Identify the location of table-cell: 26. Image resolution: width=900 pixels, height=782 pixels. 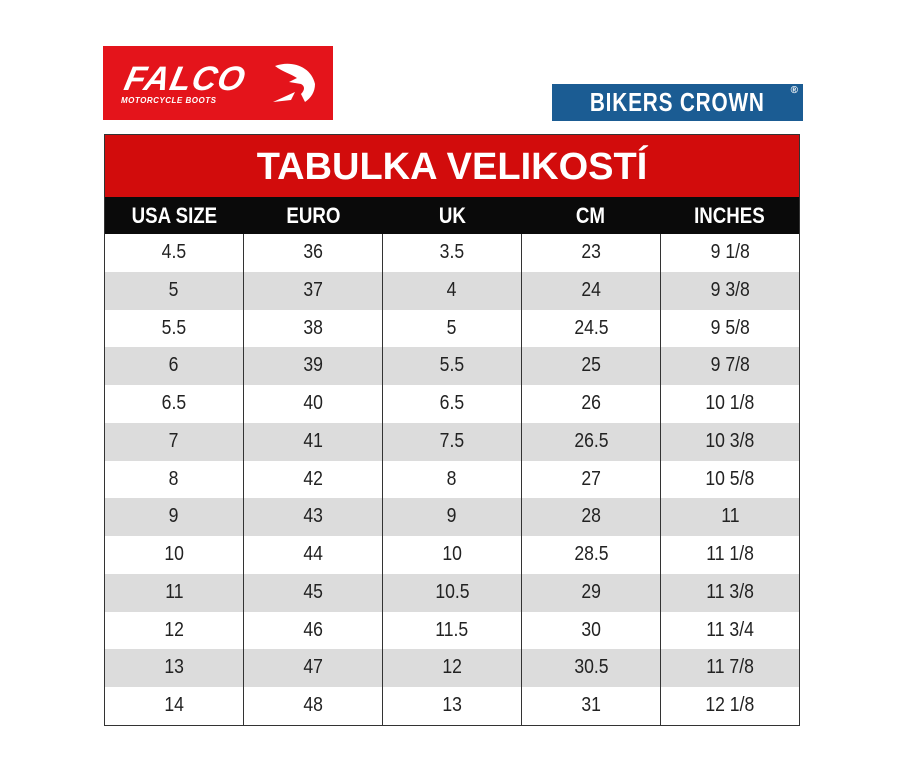
(591, 404).